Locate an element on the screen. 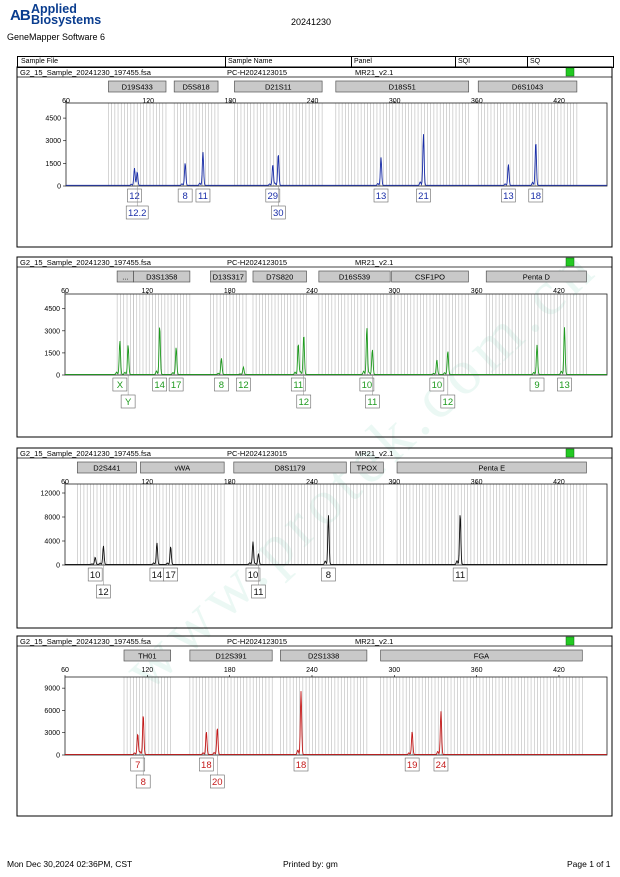 The width and height of the screenshot is (620, 877). marker-label: D18S51 is located at coordinates (402, 87).